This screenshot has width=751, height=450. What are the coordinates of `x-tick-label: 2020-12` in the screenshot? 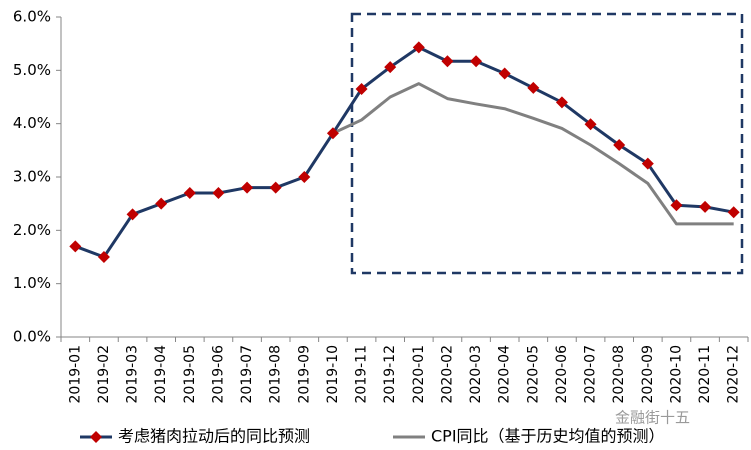 It's located at (734, 374).